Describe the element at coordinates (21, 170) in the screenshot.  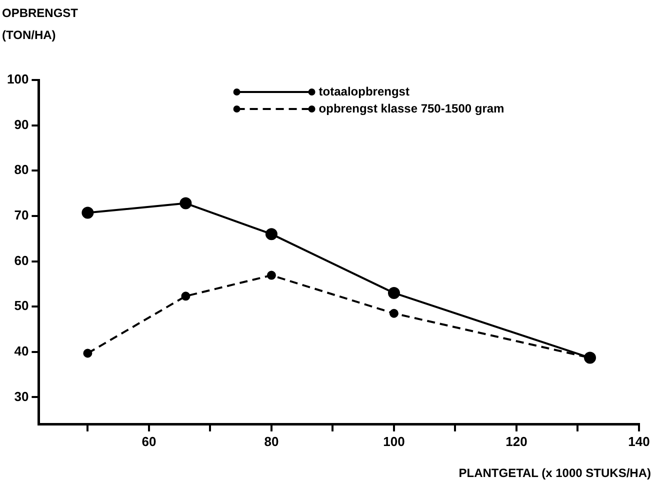
I see `y-tick-label: 80` at that location.